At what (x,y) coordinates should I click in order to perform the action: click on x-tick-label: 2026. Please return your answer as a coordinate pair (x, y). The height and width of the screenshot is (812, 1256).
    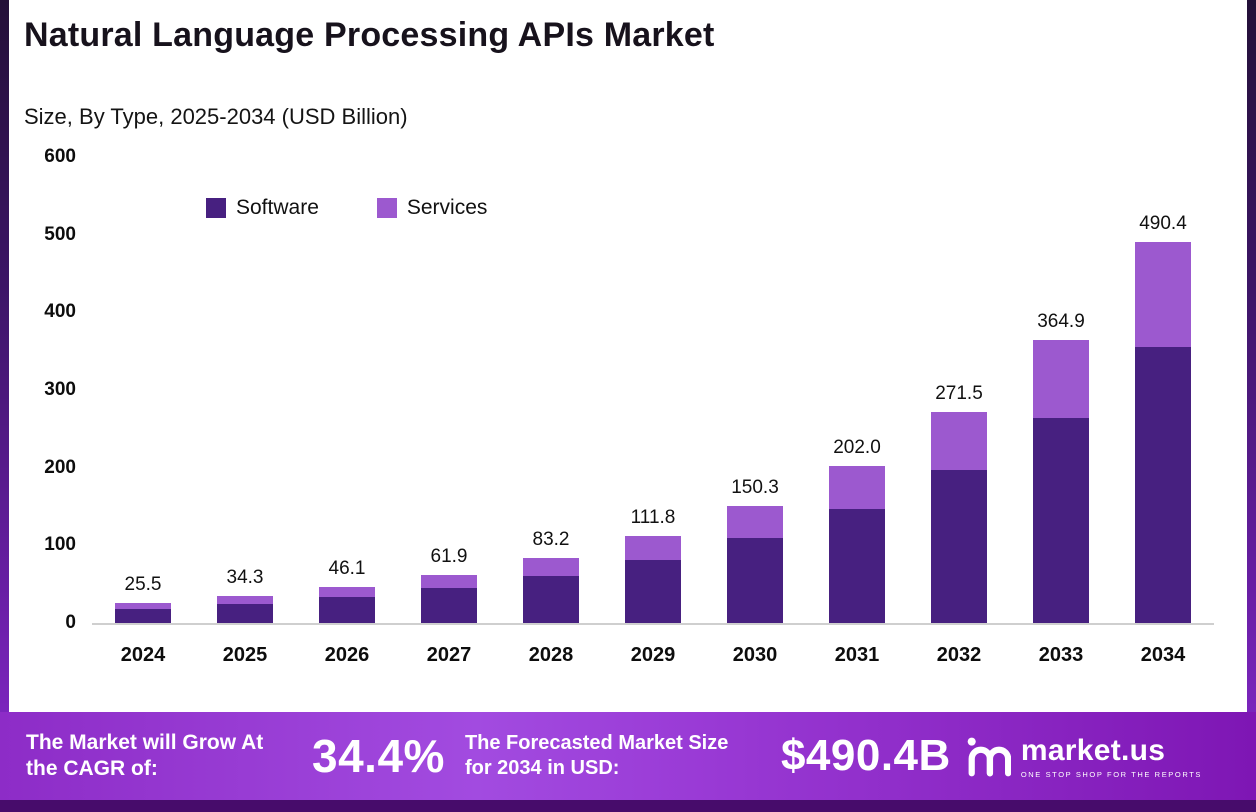
    Looking at the image, I should click on (347, 655).